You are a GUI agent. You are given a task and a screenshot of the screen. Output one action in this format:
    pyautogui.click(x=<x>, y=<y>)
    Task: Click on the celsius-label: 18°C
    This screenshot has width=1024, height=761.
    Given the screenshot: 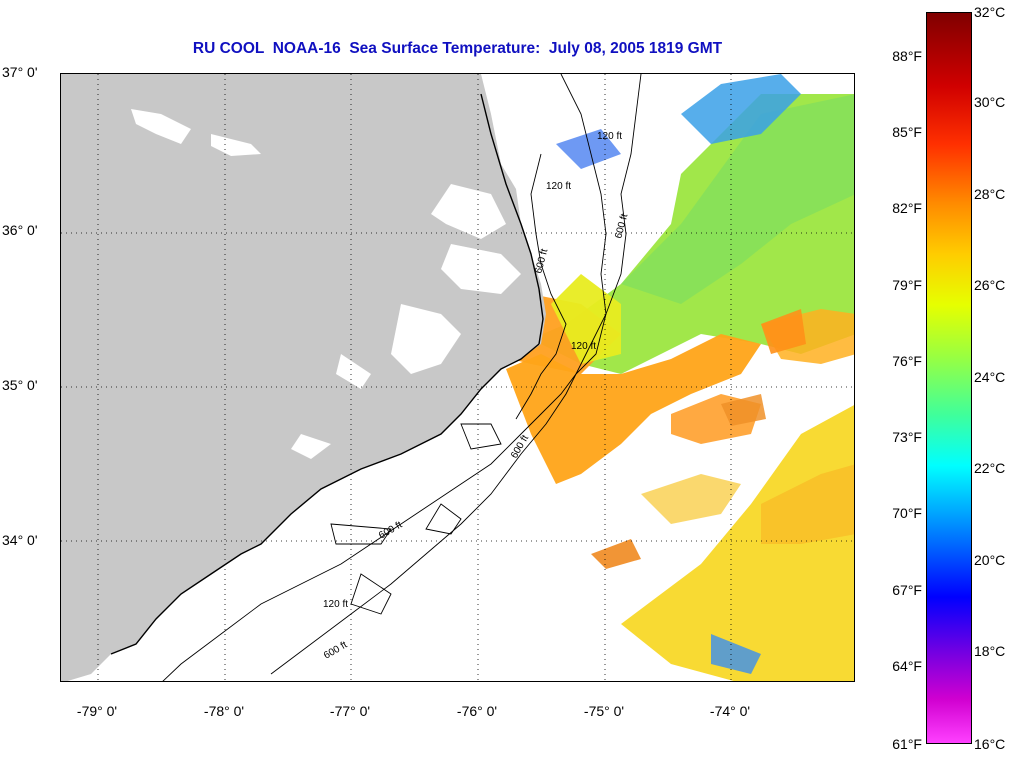 What is the action you would take?
    pyautogui.click(x=990, y=651)
    